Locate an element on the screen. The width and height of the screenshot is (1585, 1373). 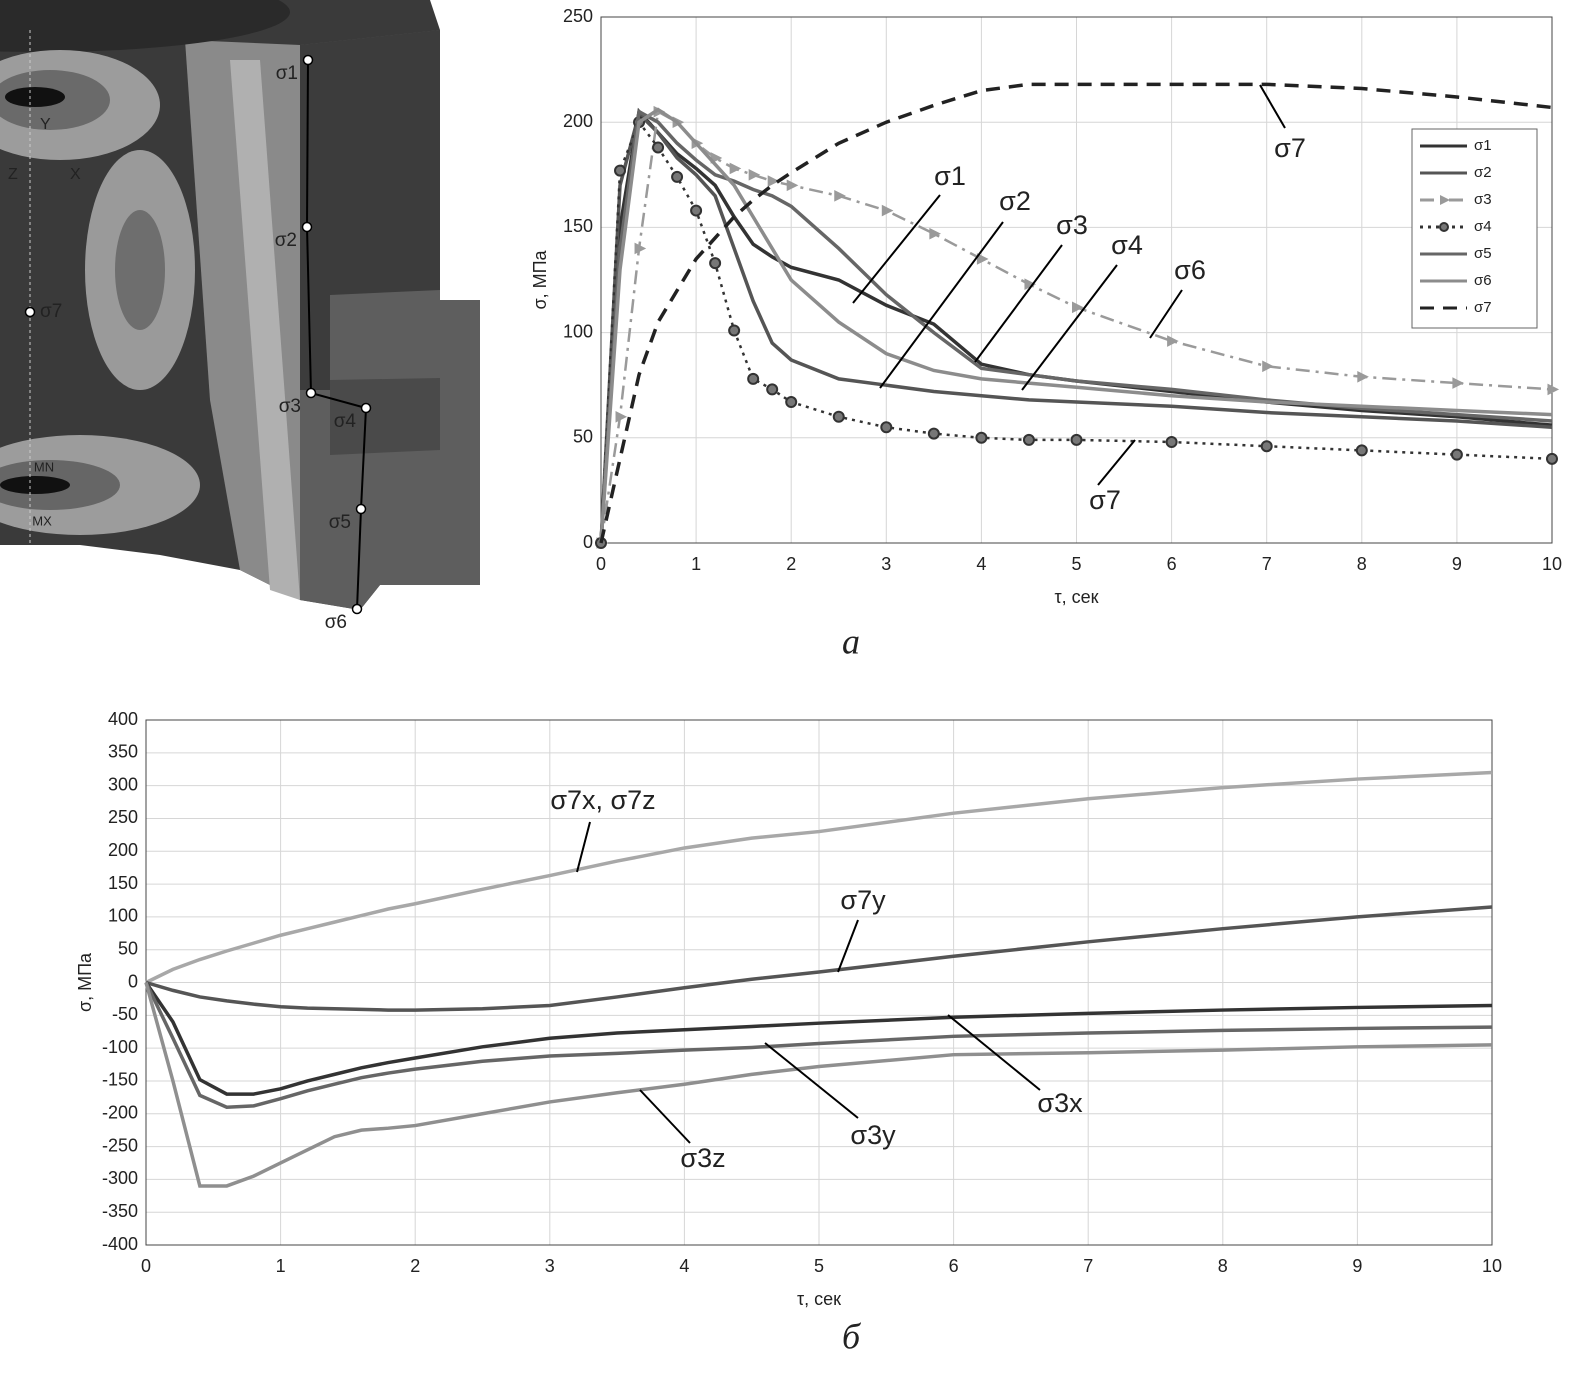
model-band is located at coordinates (265, 330).